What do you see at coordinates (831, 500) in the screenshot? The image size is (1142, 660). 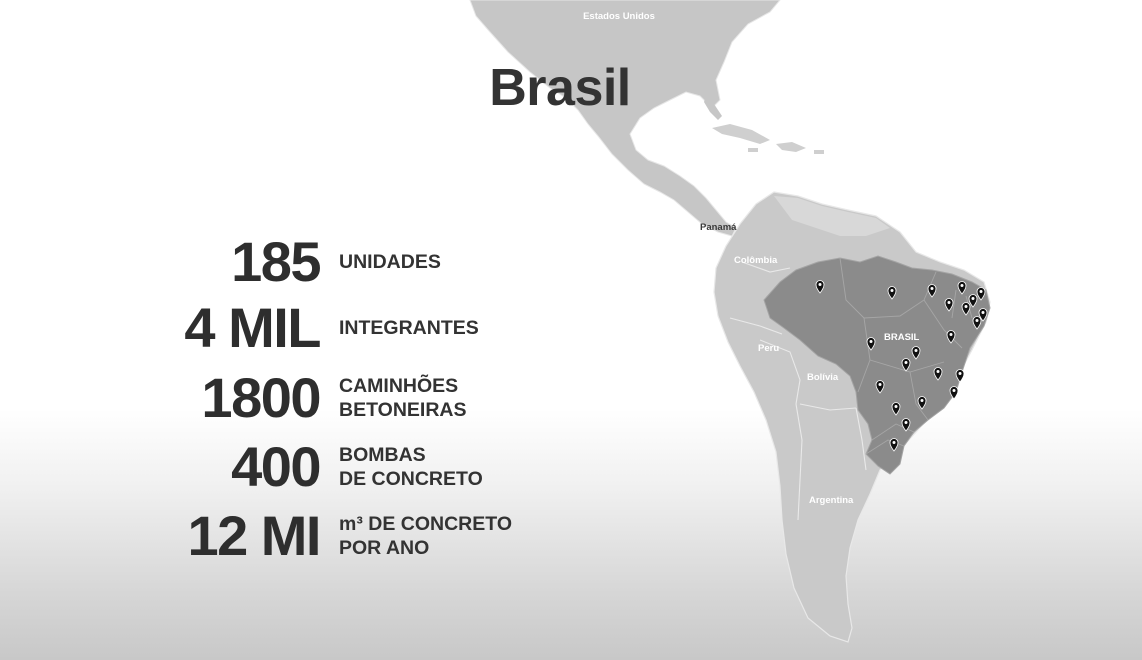 I see `argentina-label: Argentina` at bounding box center [831, 500].